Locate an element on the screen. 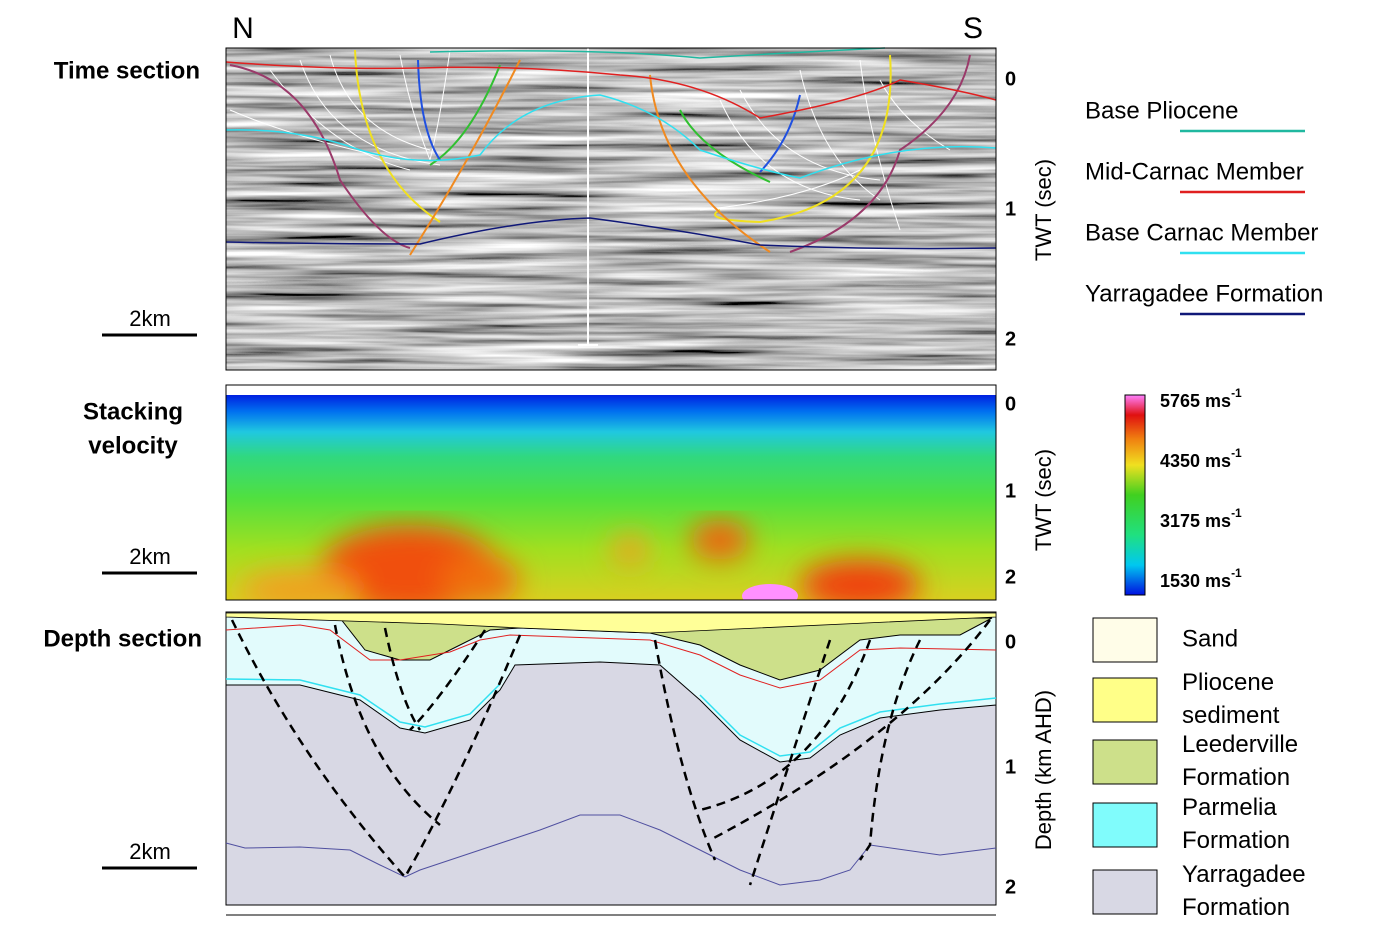  legend-label: Base Carnac Member is located at coordinates (1201, 232).